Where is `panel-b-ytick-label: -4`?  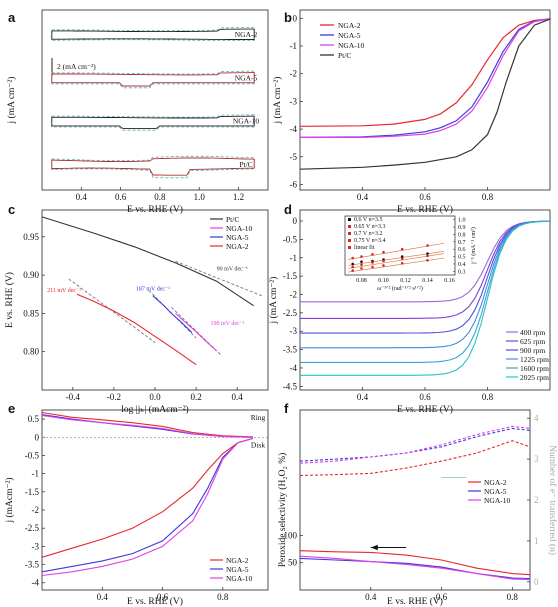 panel-b-ytick-label: -4 is located at coordinates (294, 129).